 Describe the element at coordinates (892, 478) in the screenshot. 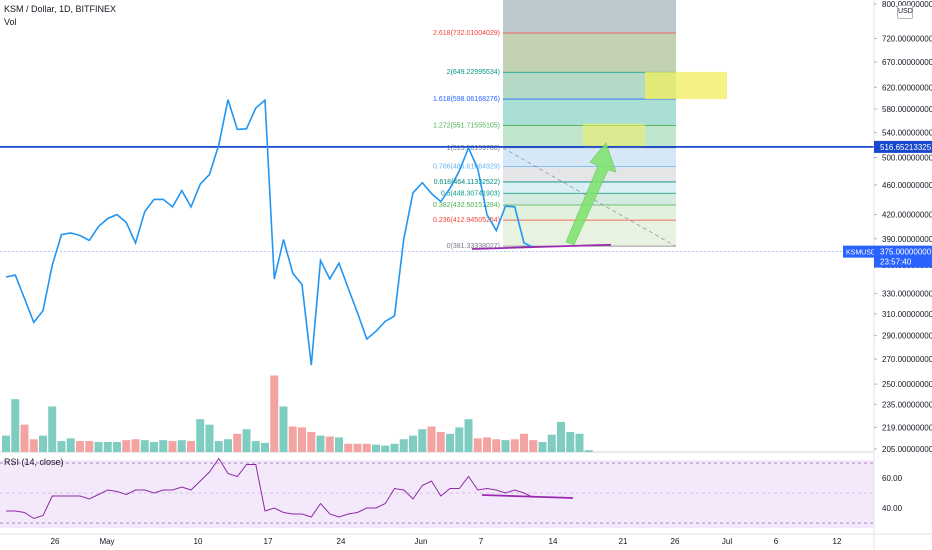

I see `rsi-tick-label: 60.00` at that location.